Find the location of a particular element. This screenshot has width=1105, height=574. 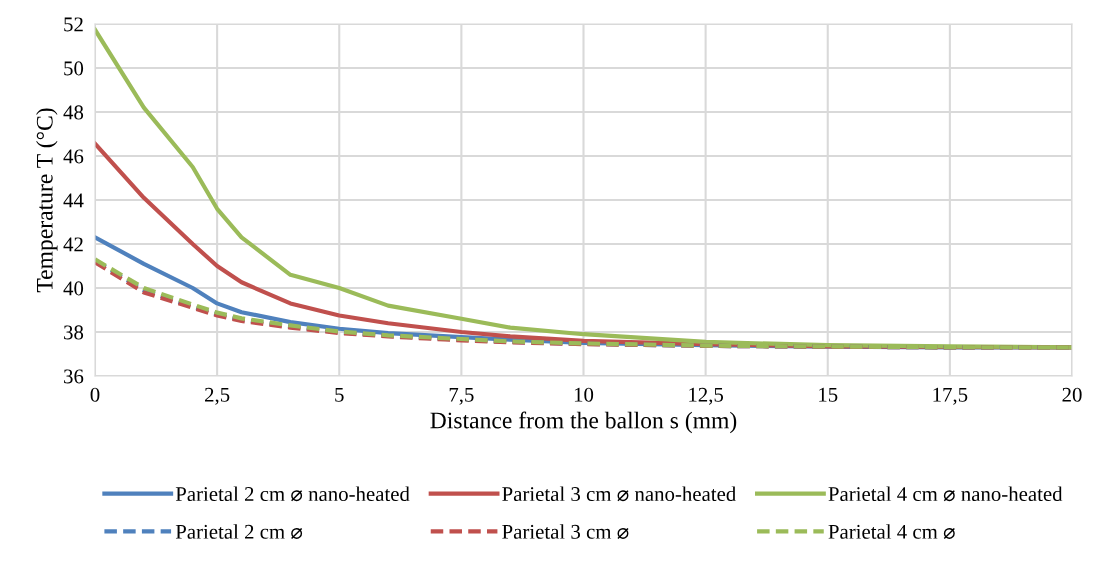

y-tick-label: 38 is located at coordinates (74, 332).